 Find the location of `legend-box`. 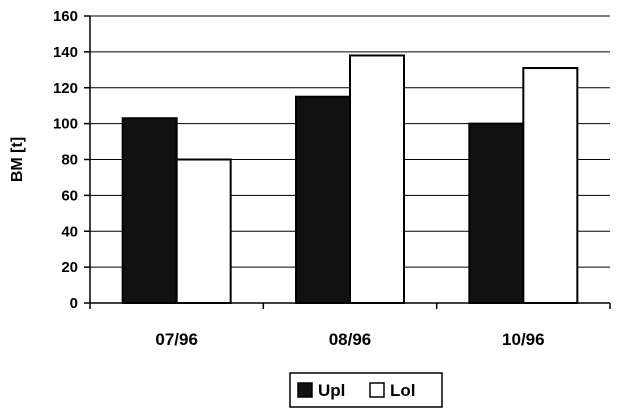

legend-box is located at coordinates (366, 390).